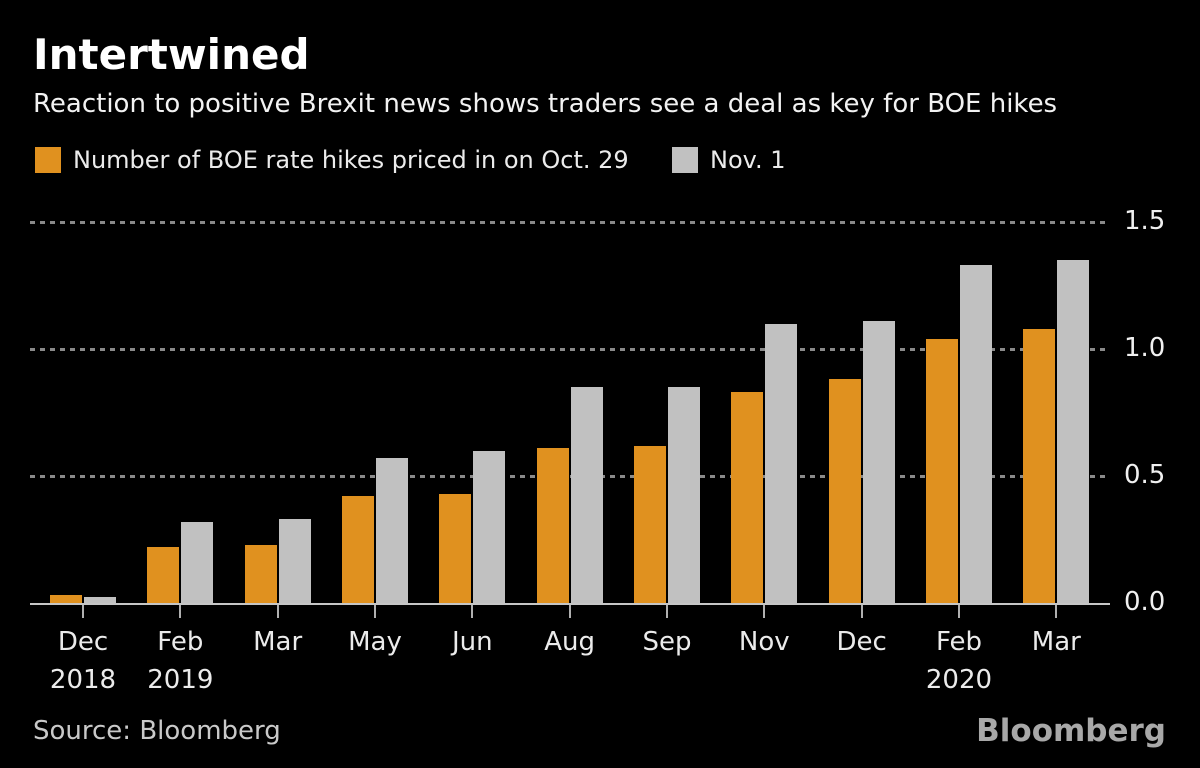 The width and height of the screenshot is (1200, 768). I want to click on x-axis-label-dec-2019: Dec, so click(861, 642).